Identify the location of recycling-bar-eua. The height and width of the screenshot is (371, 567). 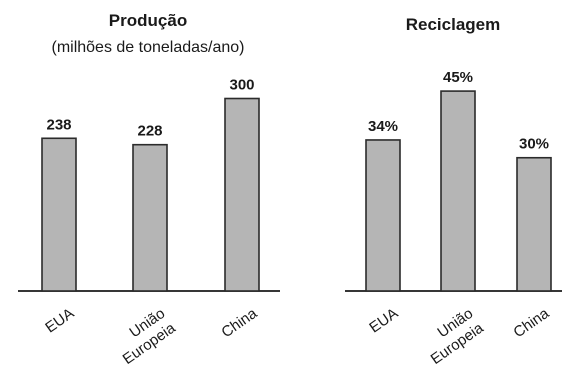
(383, 215).